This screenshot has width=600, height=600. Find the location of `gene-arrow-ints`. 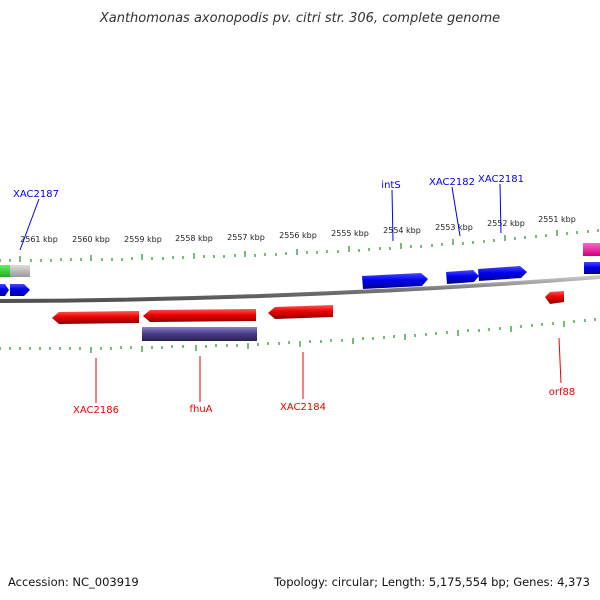

gene-arrow-ints is located at coordinates (395, 281).